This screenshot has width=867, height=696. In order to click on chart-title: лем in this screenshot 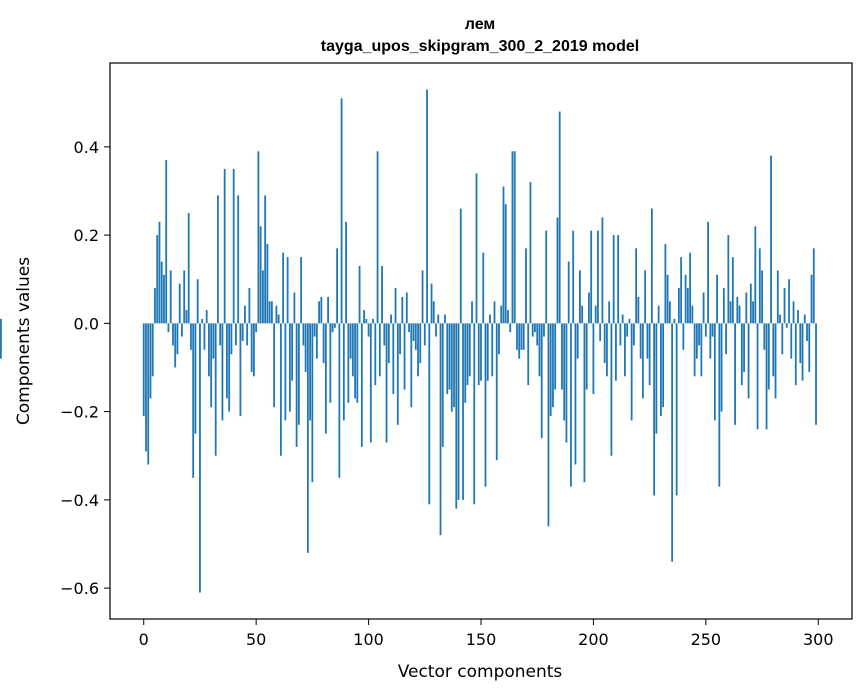, I will do `click(480, 24)`.